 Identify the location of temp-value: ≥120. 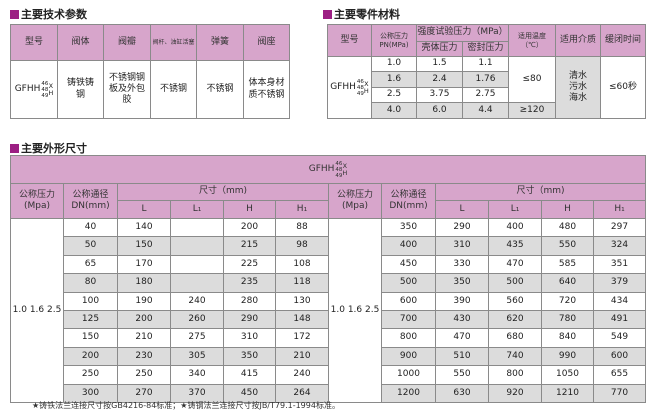
(532, 110).